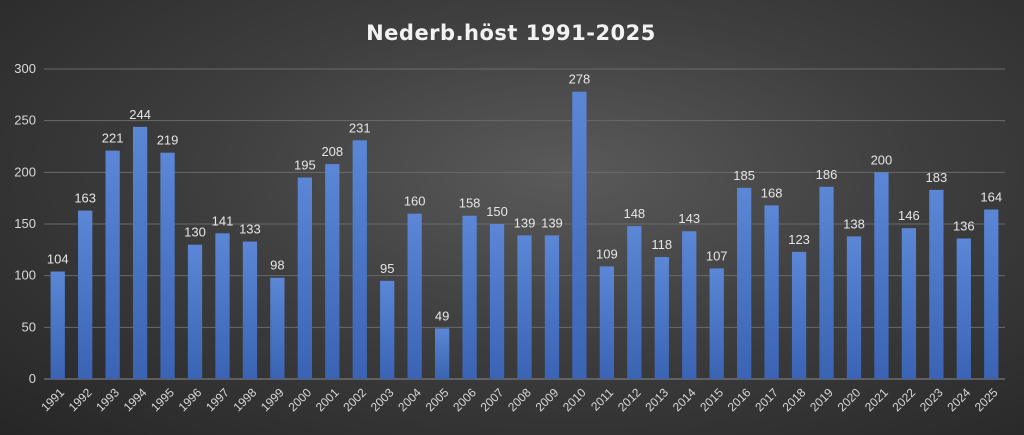  I want to click on y-tick-label: 250, so click(25, 120).